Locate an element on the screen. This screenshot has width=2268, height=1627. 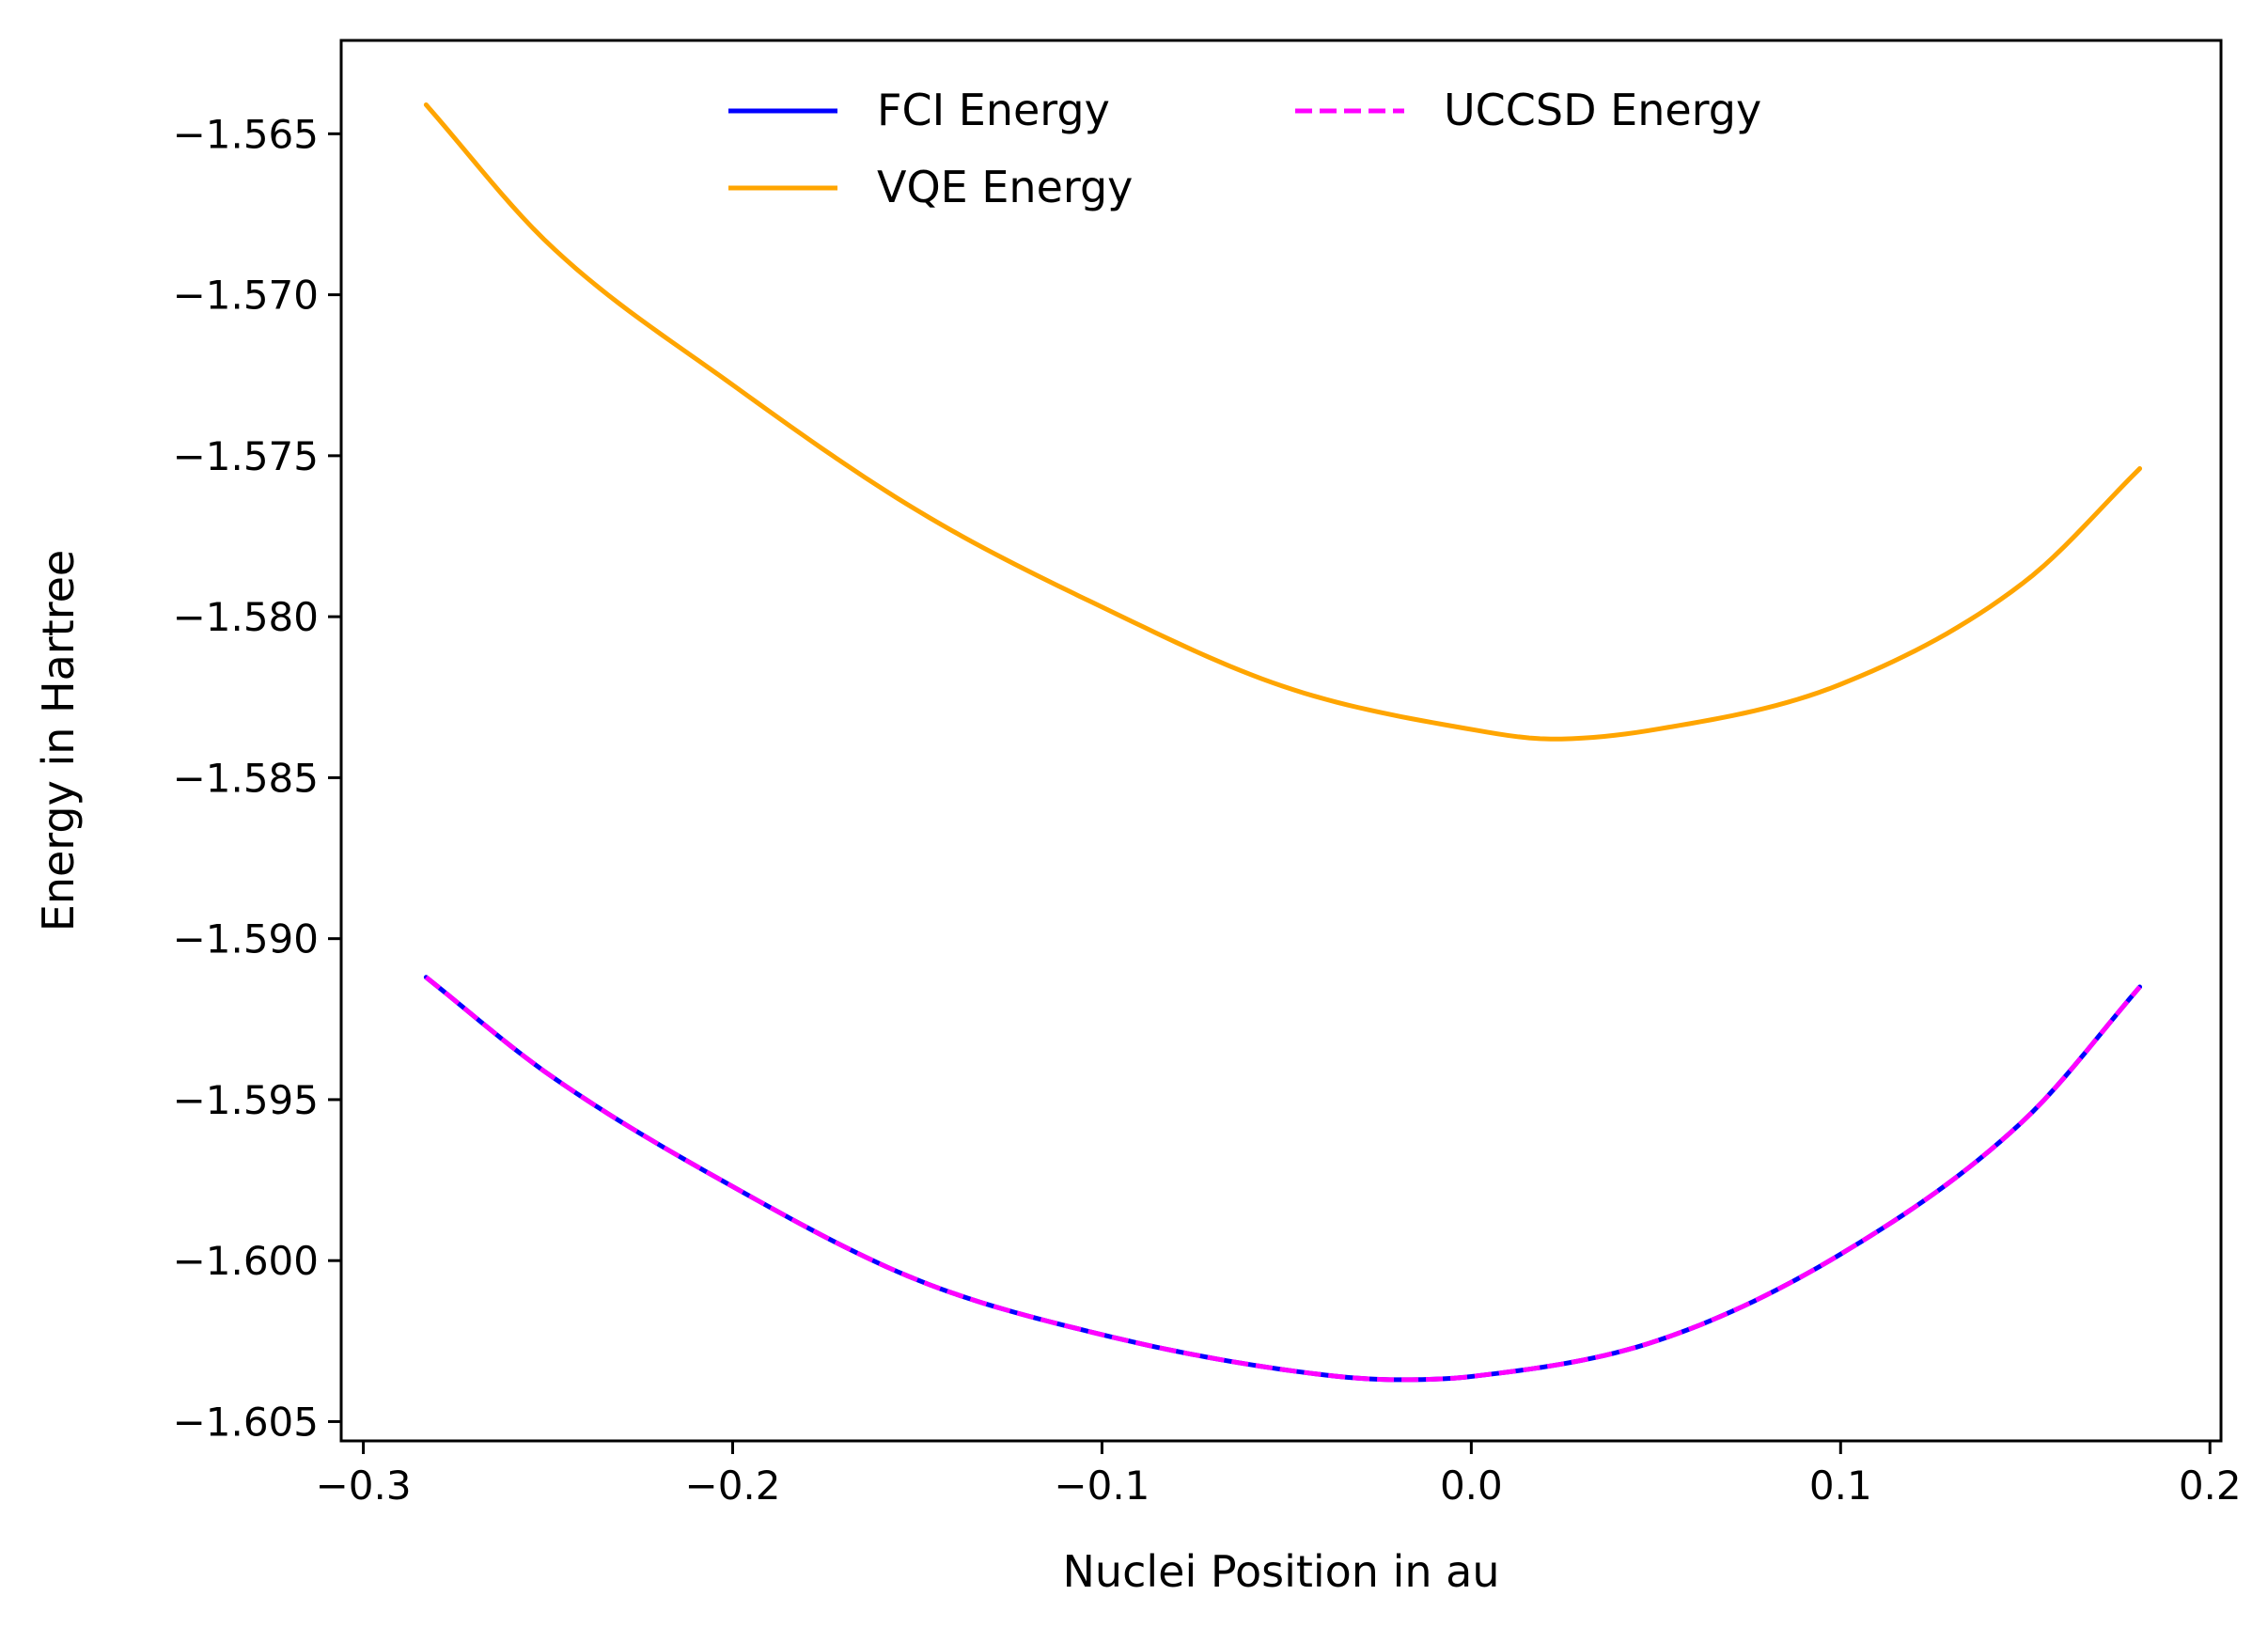
y-tick-label: −1.570 is located at coordinates (246, 296).